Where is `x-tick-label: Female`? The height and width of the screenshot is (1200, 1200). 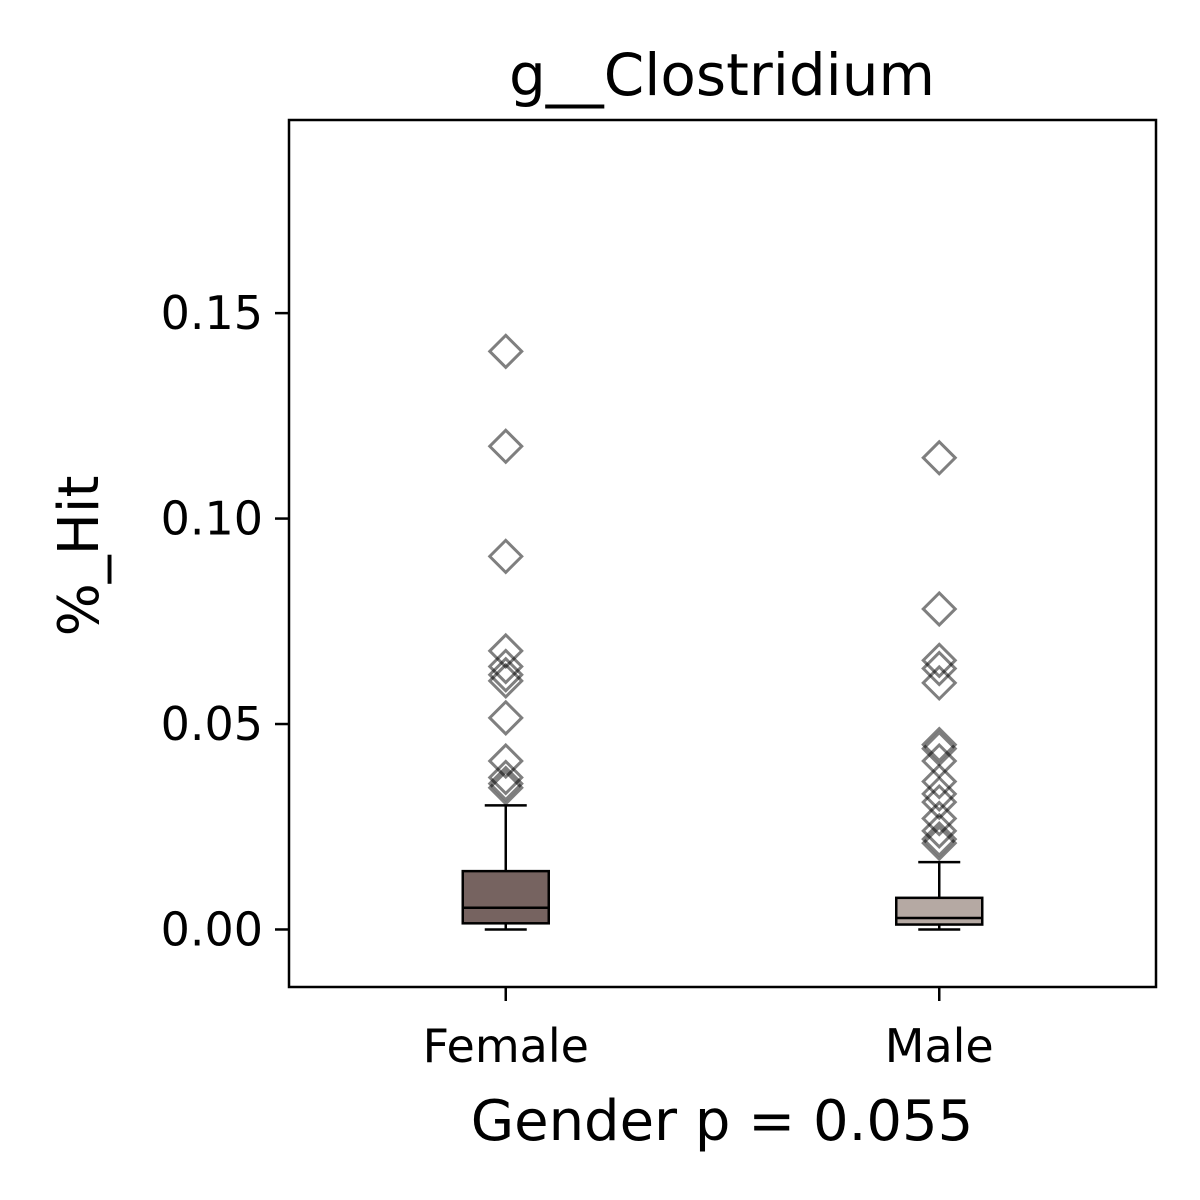 x-tick-label: Female is located at coordinates (506, 1046).